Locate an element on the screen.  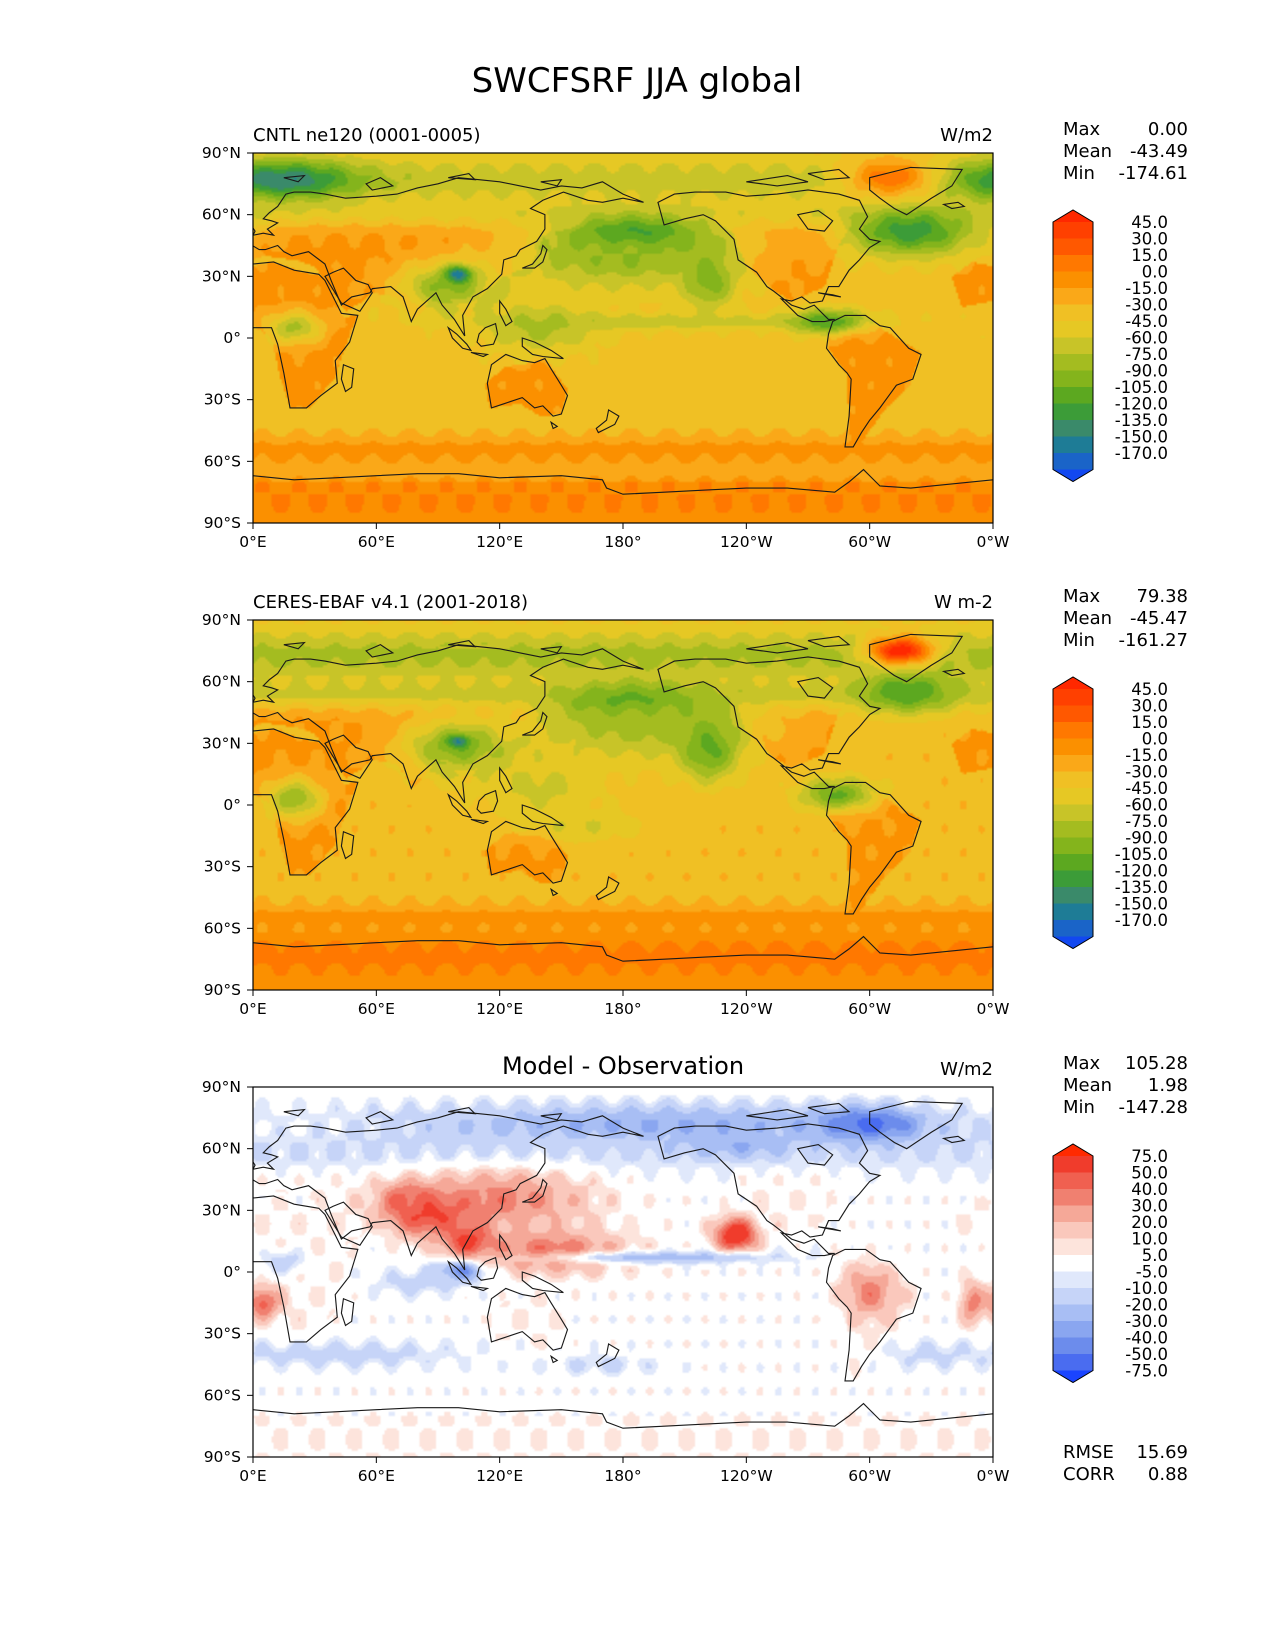
x-tick-label: 60°E is located at coordinates (376, 1009).